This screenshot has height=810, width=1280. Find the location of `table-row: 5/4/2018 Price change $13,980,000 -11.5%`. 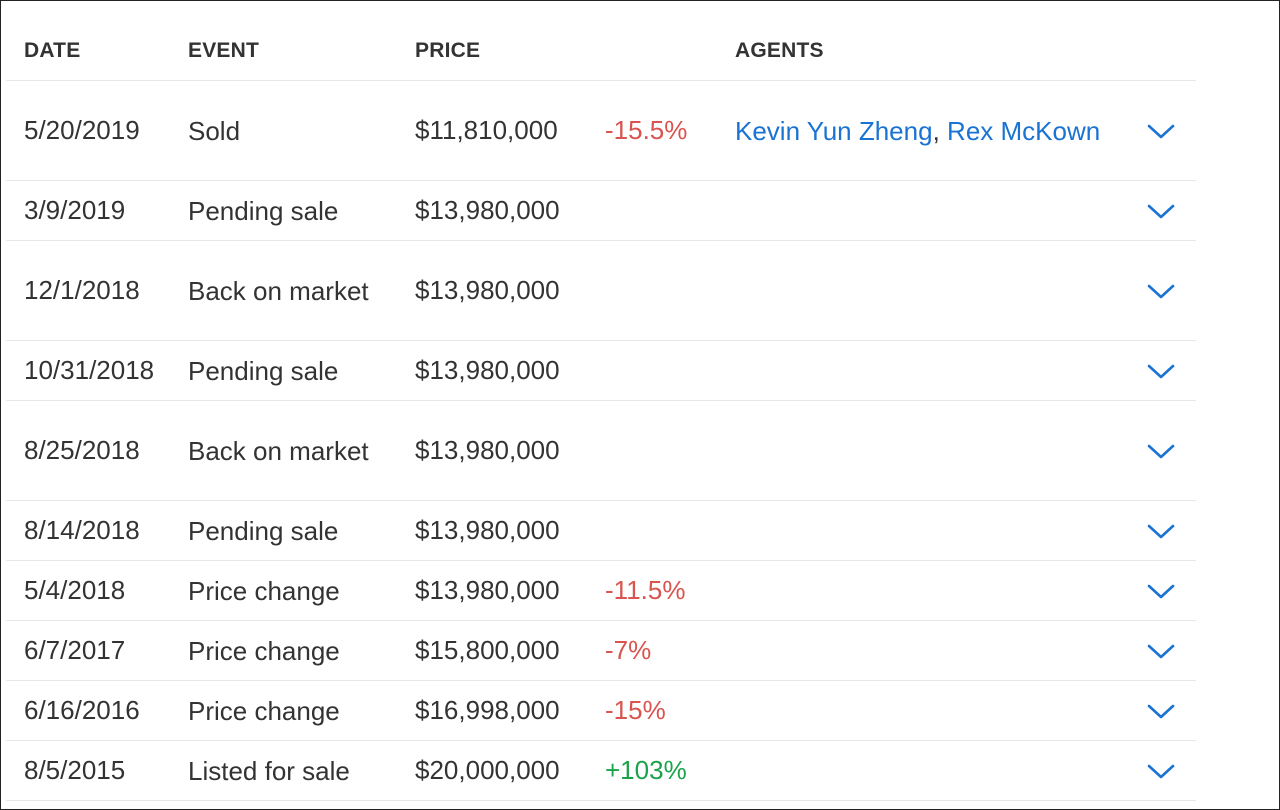

table-row: 5/4/2018 Price change $13,980,000 -11.5% is located at coordinates (601, 591).